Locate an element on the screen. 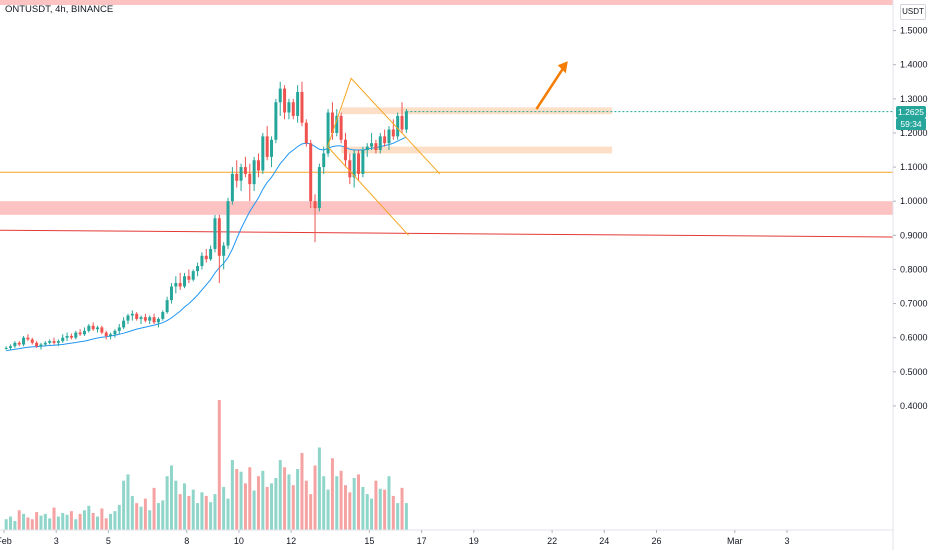  time-tick-label: 15 is located at coordinates (369, 541).